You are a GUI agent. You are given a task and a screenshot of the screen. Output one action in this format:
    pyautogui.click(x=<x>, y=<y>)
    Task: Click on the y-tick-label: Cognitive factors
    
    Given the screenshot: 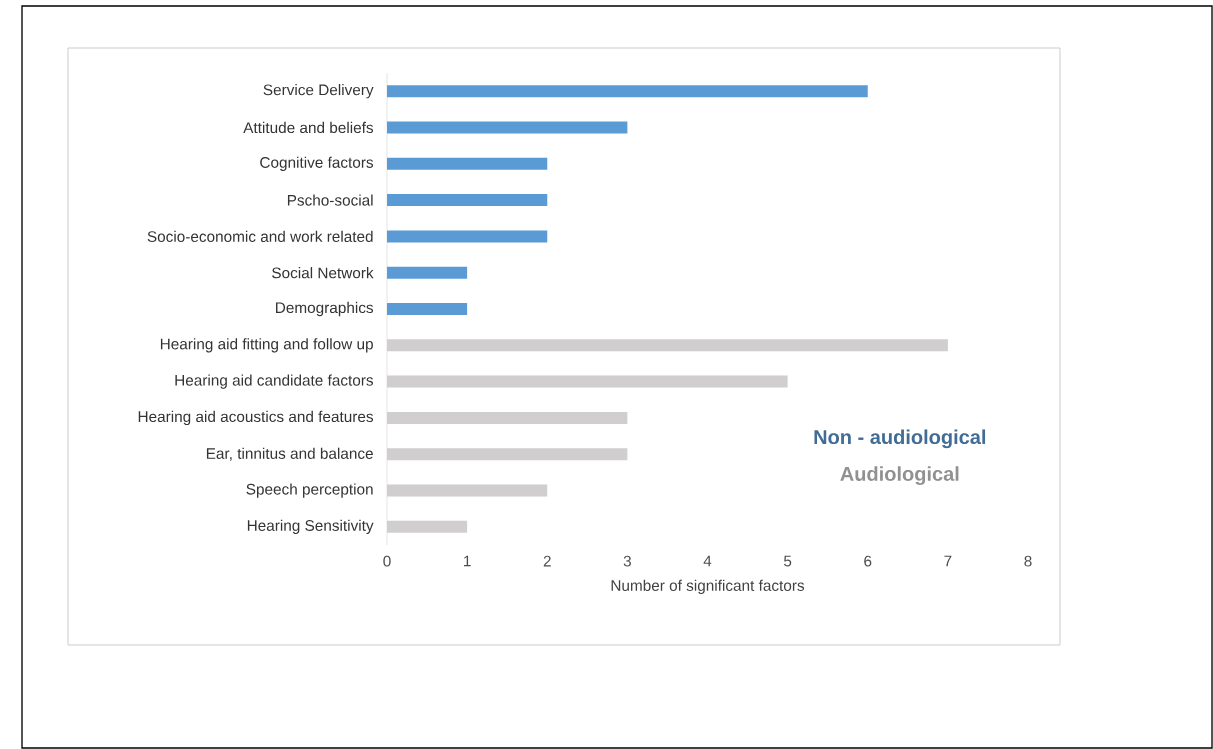 What is the action you would take?
    pyautogui.click(x=317, y=163)
    